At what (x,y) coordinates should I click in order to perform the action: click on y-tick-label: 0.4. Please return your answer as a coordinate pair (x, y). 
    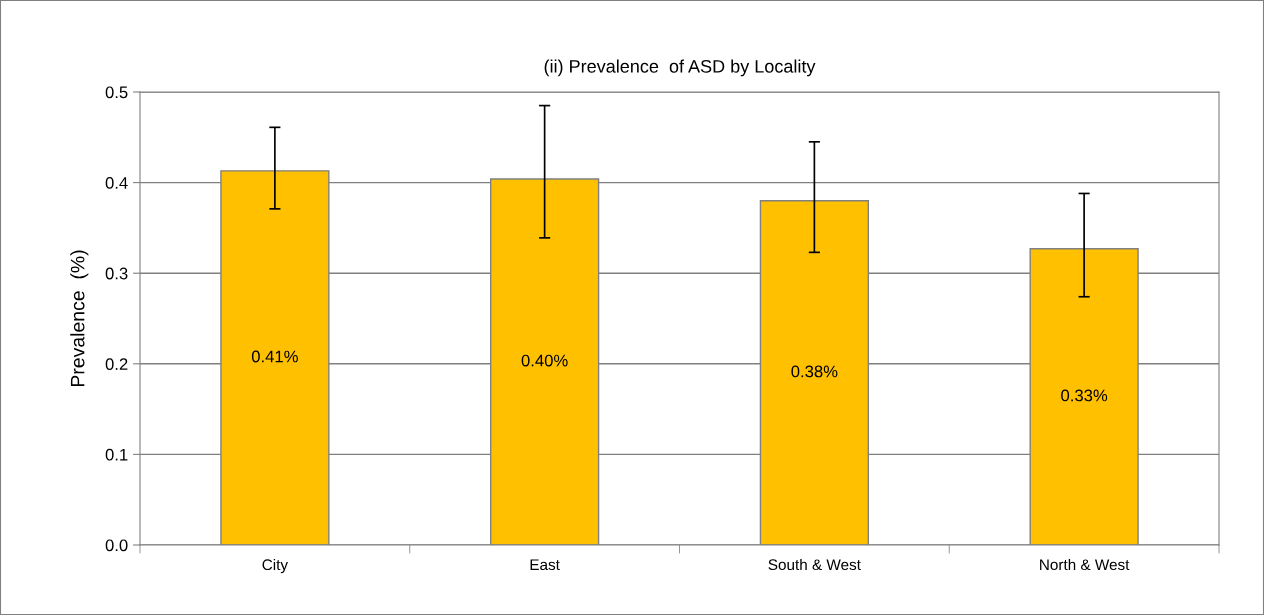
    Looking at the image, I should click on (116, 183).